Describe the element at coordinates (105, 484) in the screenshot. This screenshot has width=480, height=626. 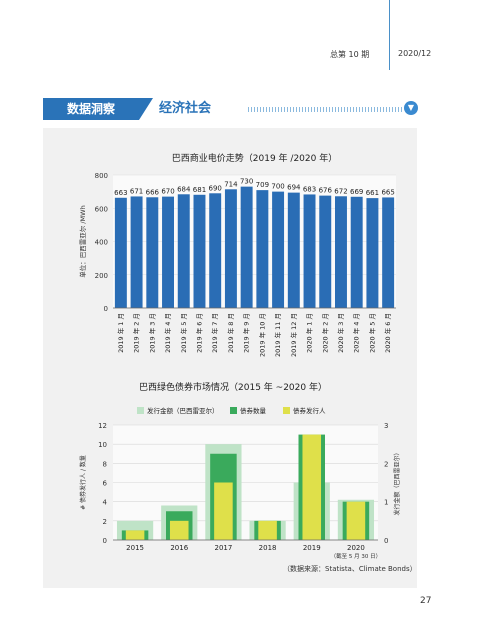
I see `chart2-left-tick-label: 6` at that location.